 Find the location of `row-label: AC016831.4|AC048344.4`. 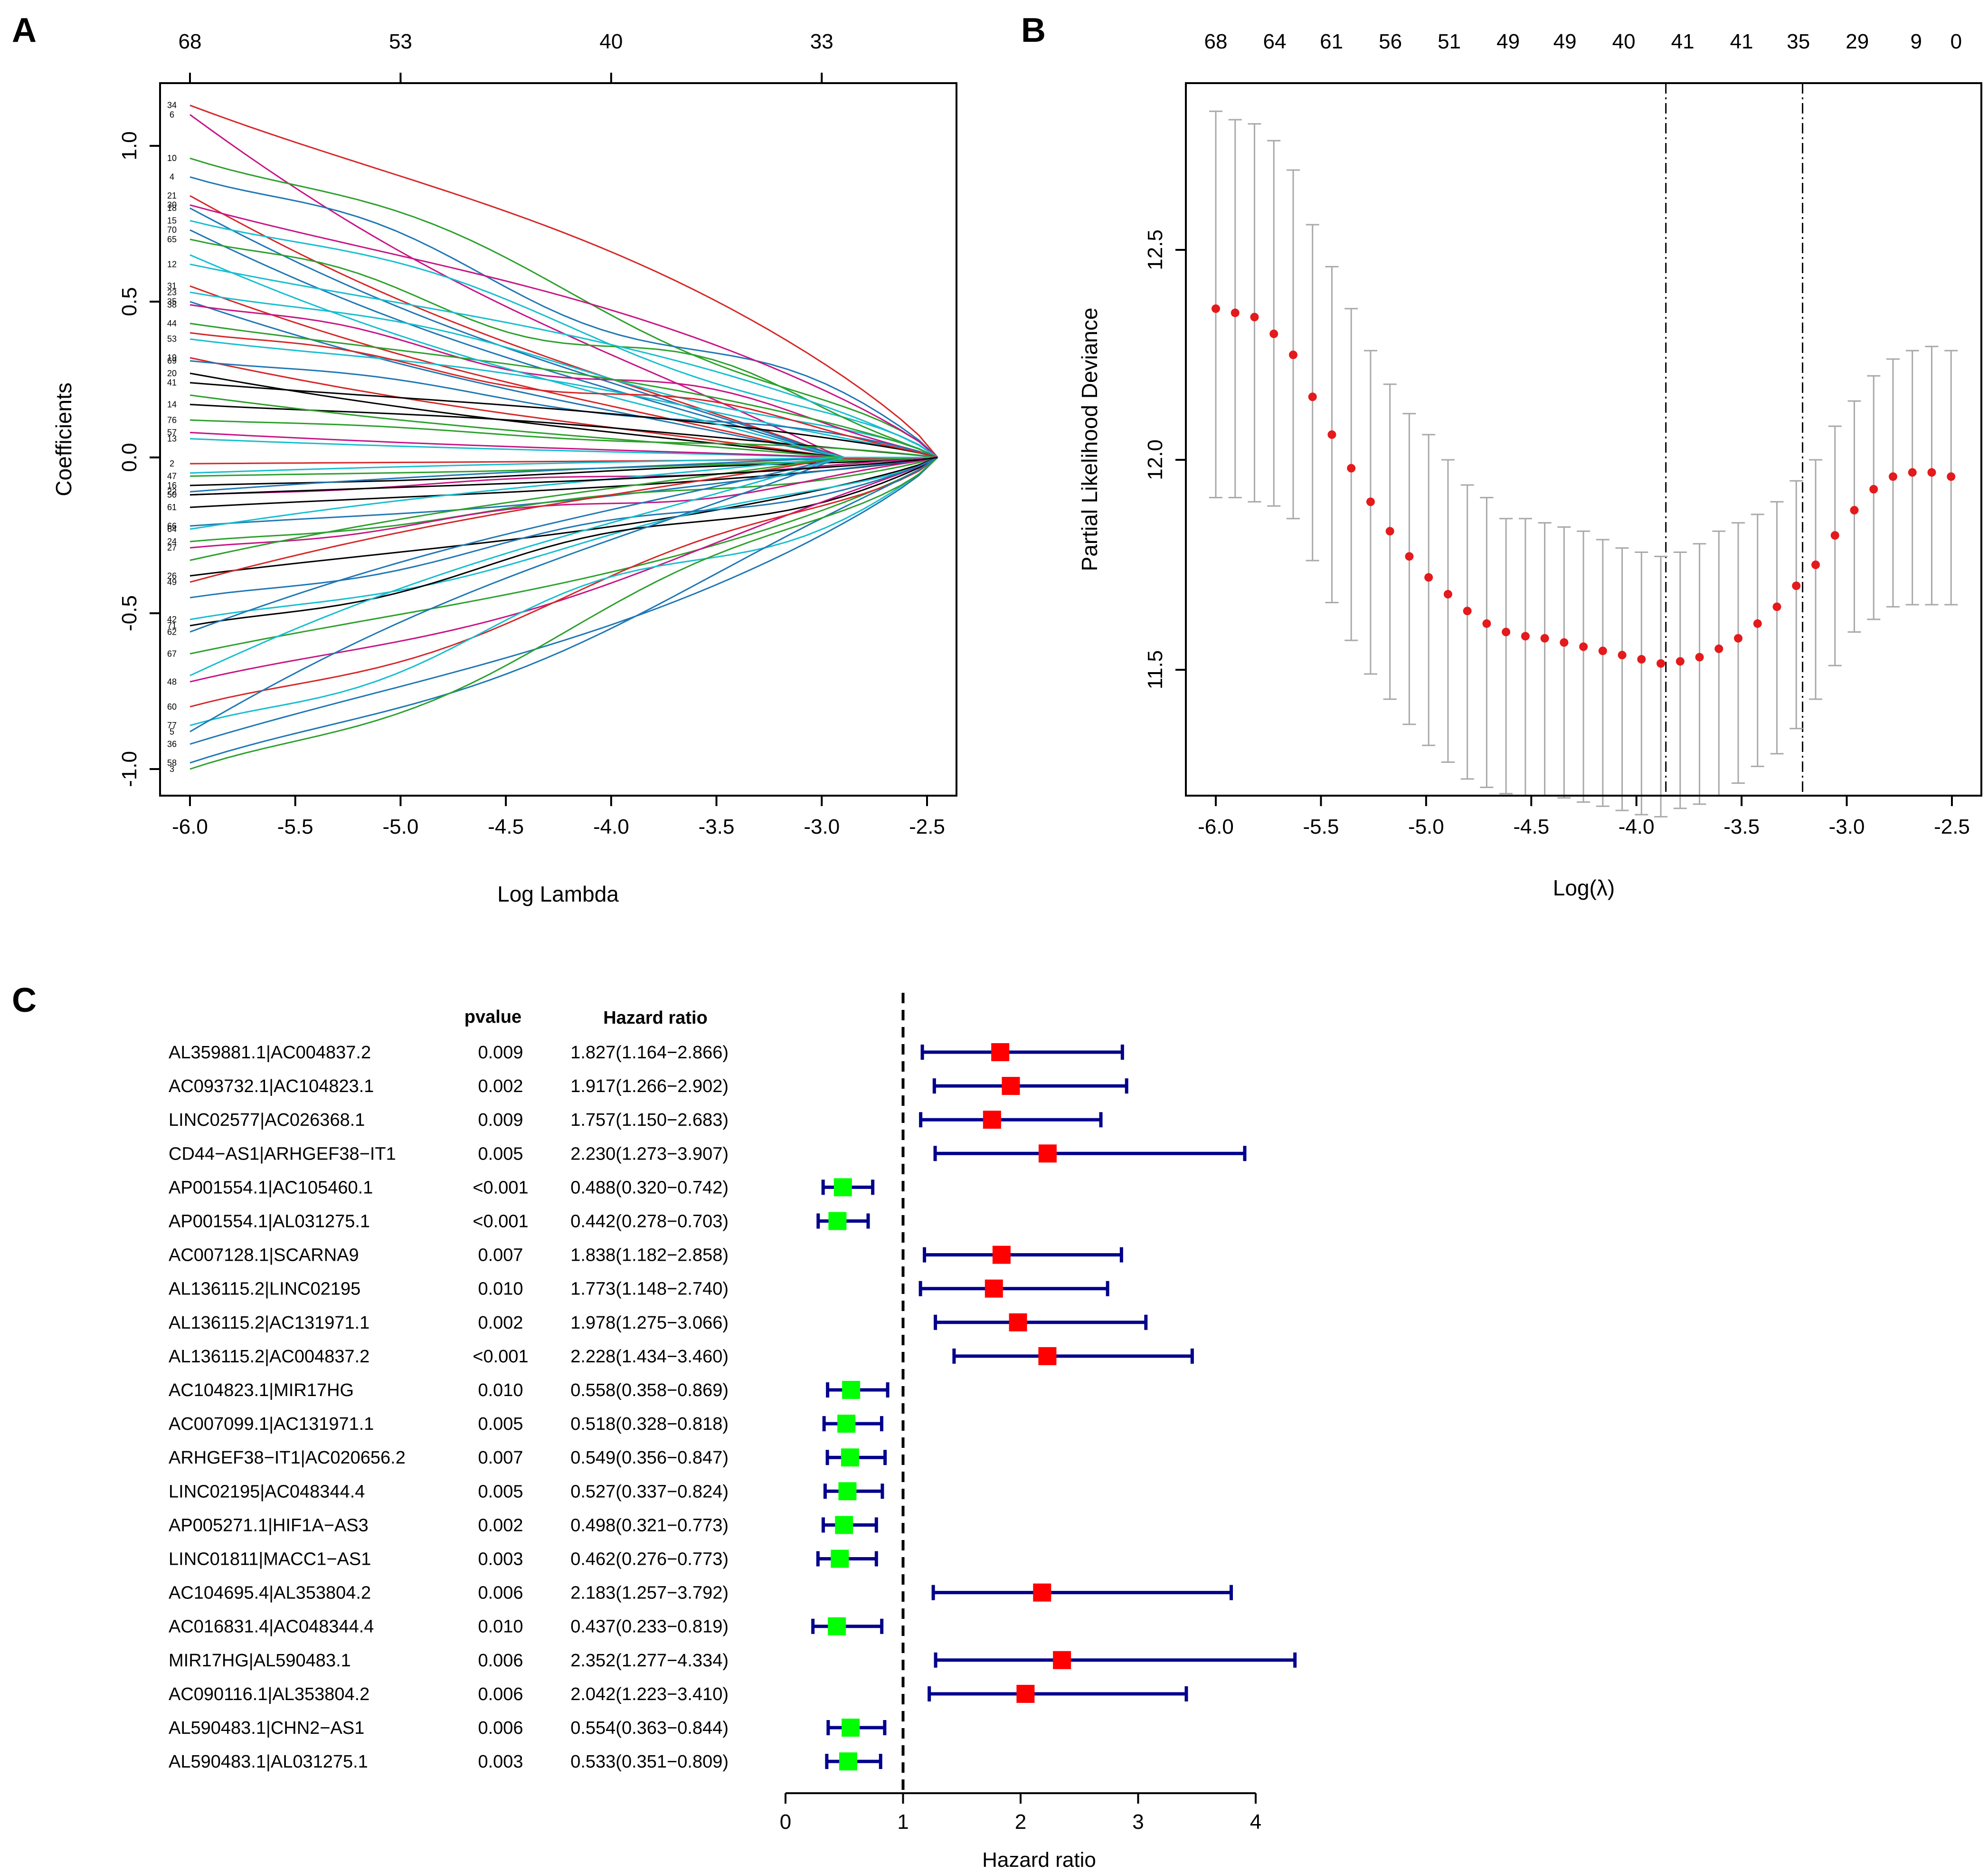

row-label: AC016831.4|AC048344.4 is located at coordinates (271, 1627).